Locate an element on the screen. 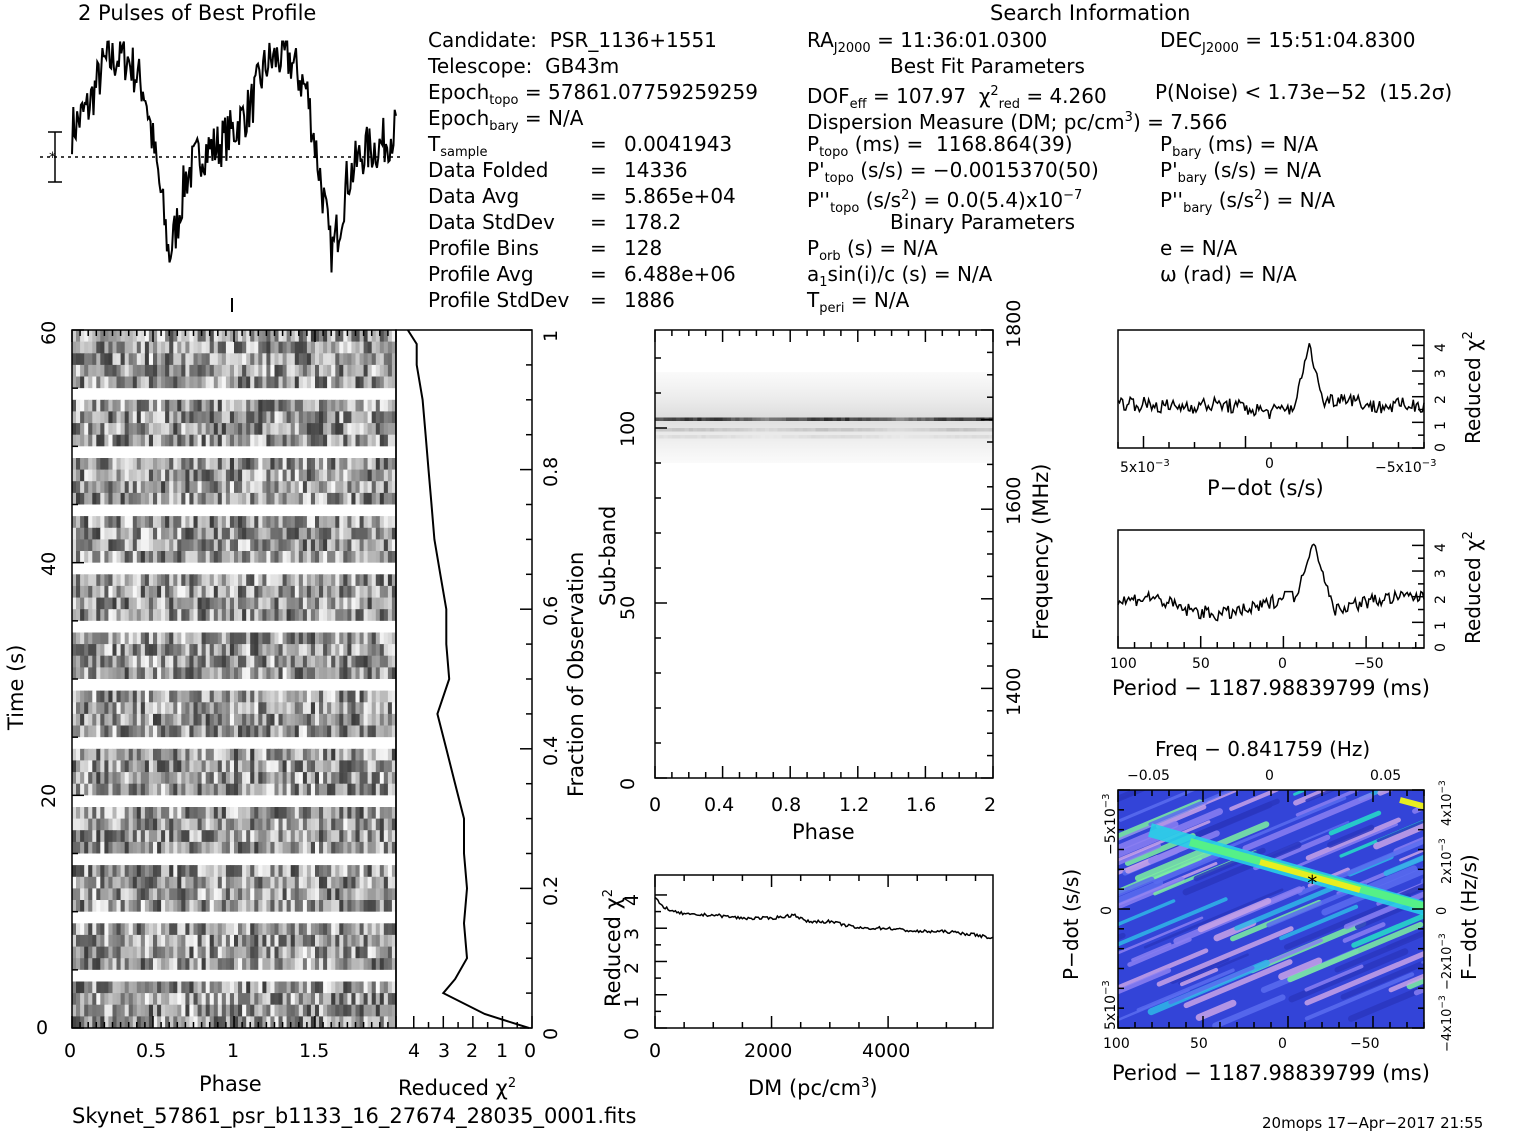  pp-period-tick-100: 100 is located at coordinates (1116, 1044).